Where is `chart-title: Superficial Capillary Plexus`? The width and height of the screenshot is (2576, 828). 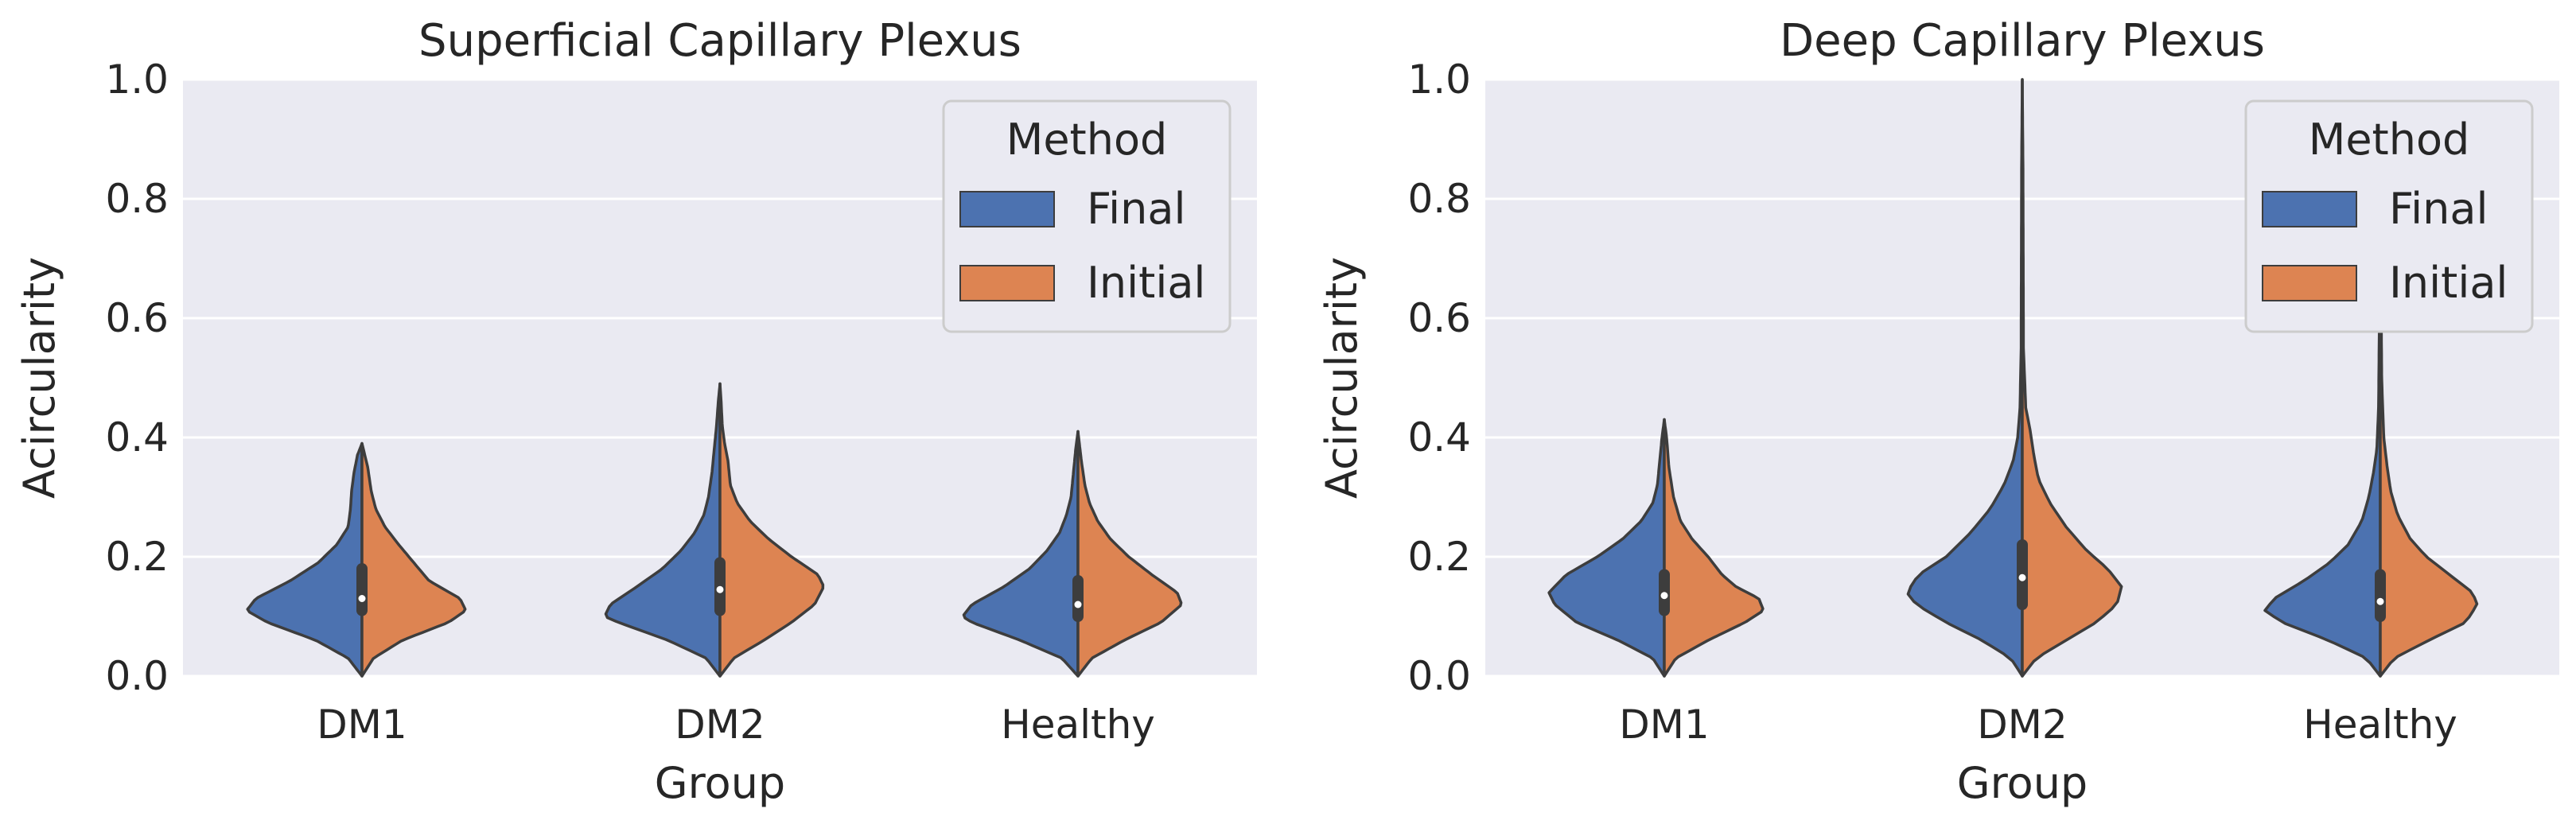 chart-title: Superficial Capillary Plexus is located at coordinates (720, 41).